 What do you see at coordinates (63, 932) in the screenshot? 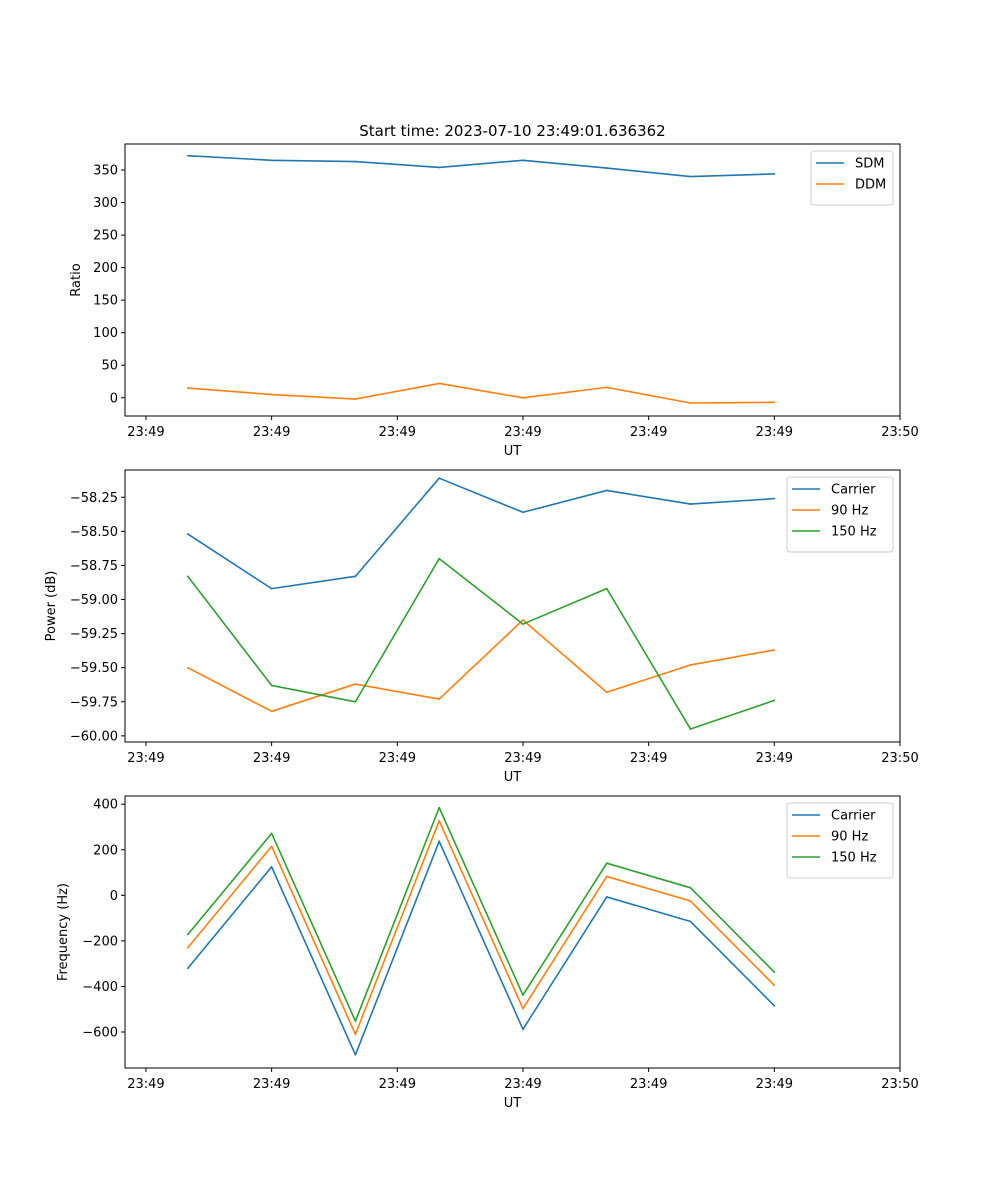
I see `plot-3-y-axis-label: Frequency (Hz)` at bounding box center [63, 932].